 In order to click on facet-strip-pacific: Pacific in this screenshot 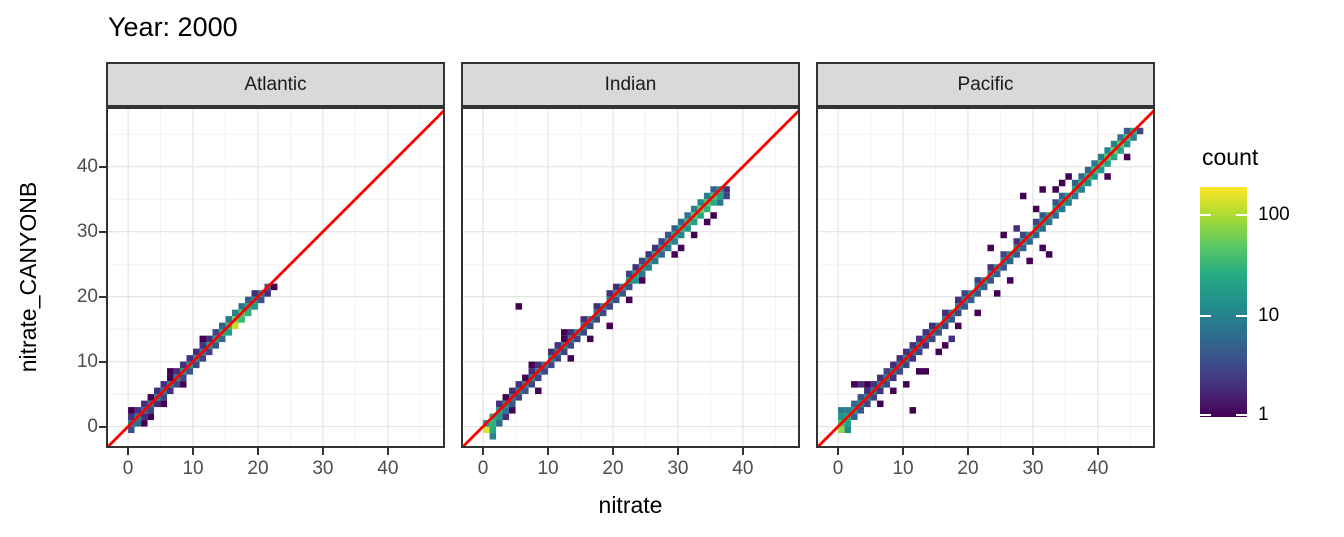, I will do `click(985, 84)`.